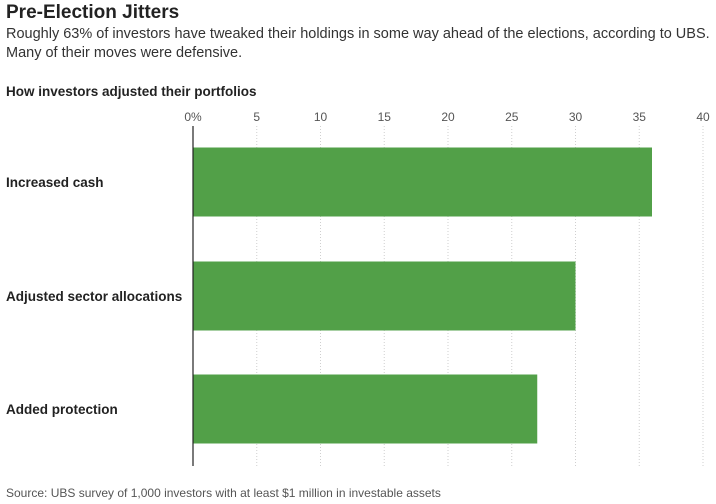  Describe the element at coordinates (385, 117) in the screenshot. I see `x-tick-label: 15` at that location.